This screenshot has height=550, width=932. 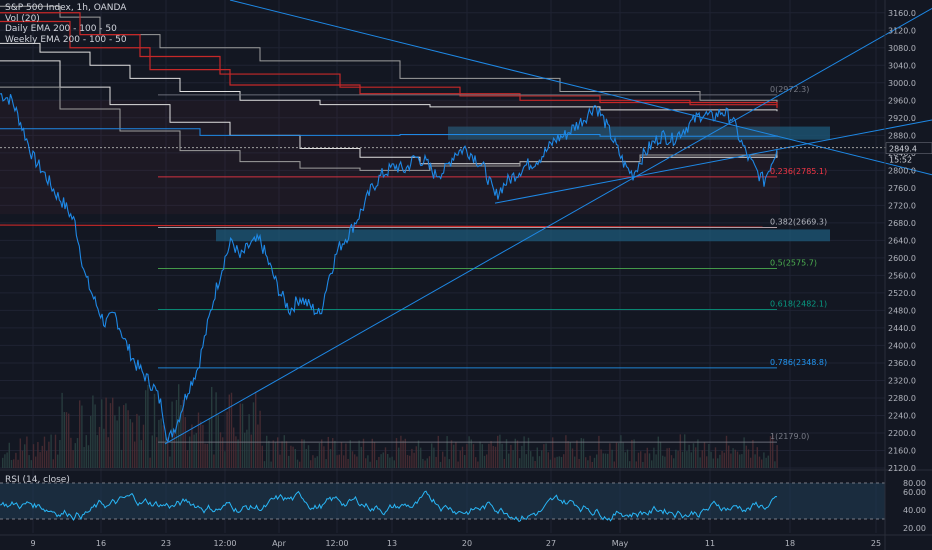 I want to click on price-tick-label: 3000.0, so click(x=902, y=83).